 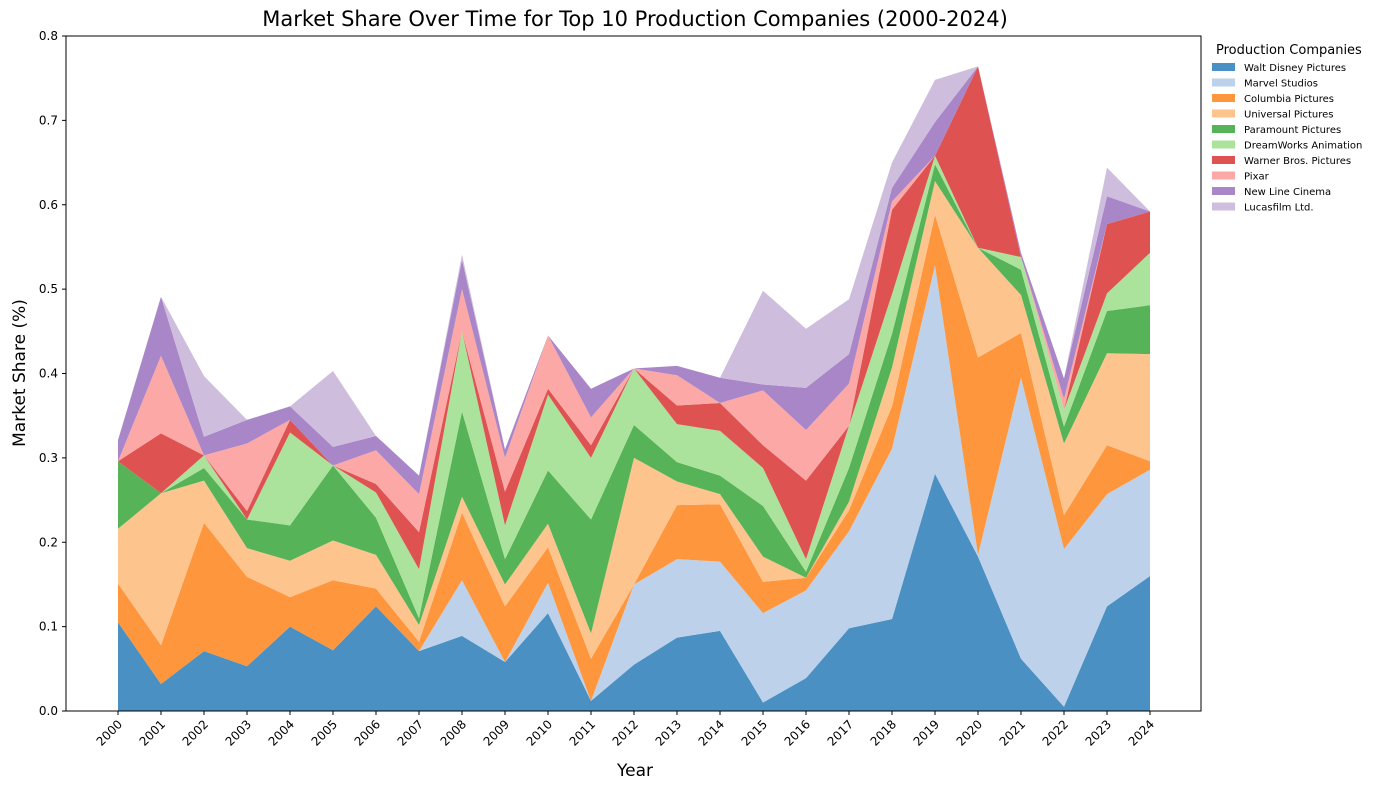 What do you see at coordinates (1292, 130) in the screenshot?
I see `legend-label: Paramount Pictures` at bounding box center [1292, 130].